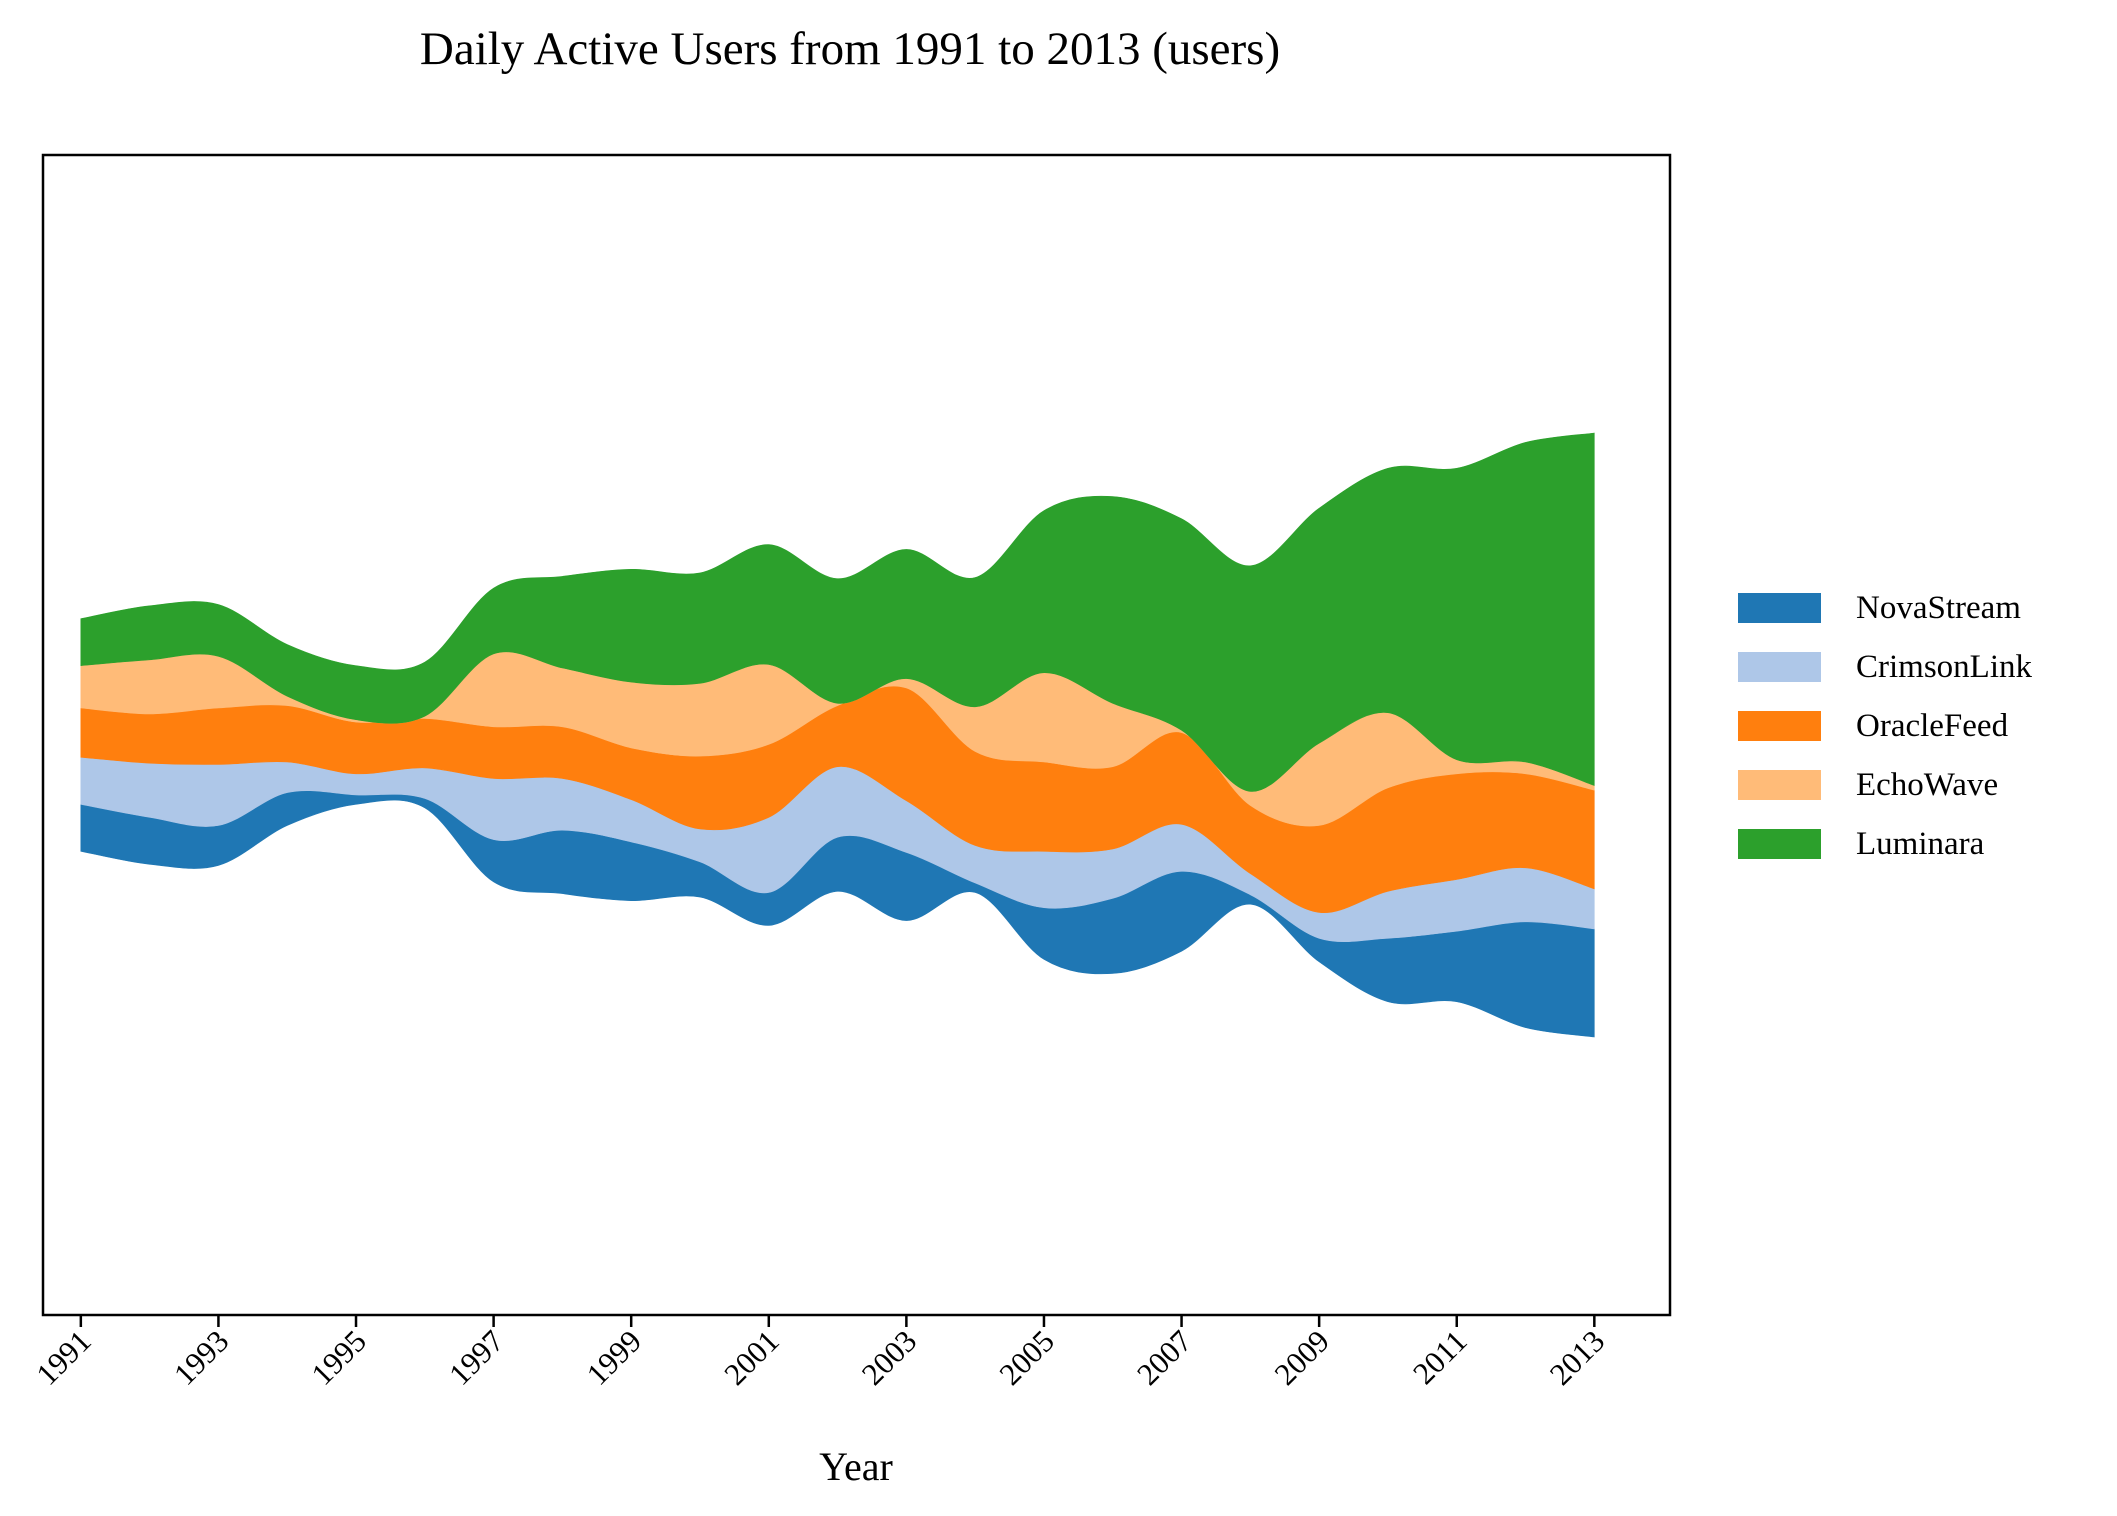  I want to click on legend-label-novastream: NovaStream, so click(1938, 608).